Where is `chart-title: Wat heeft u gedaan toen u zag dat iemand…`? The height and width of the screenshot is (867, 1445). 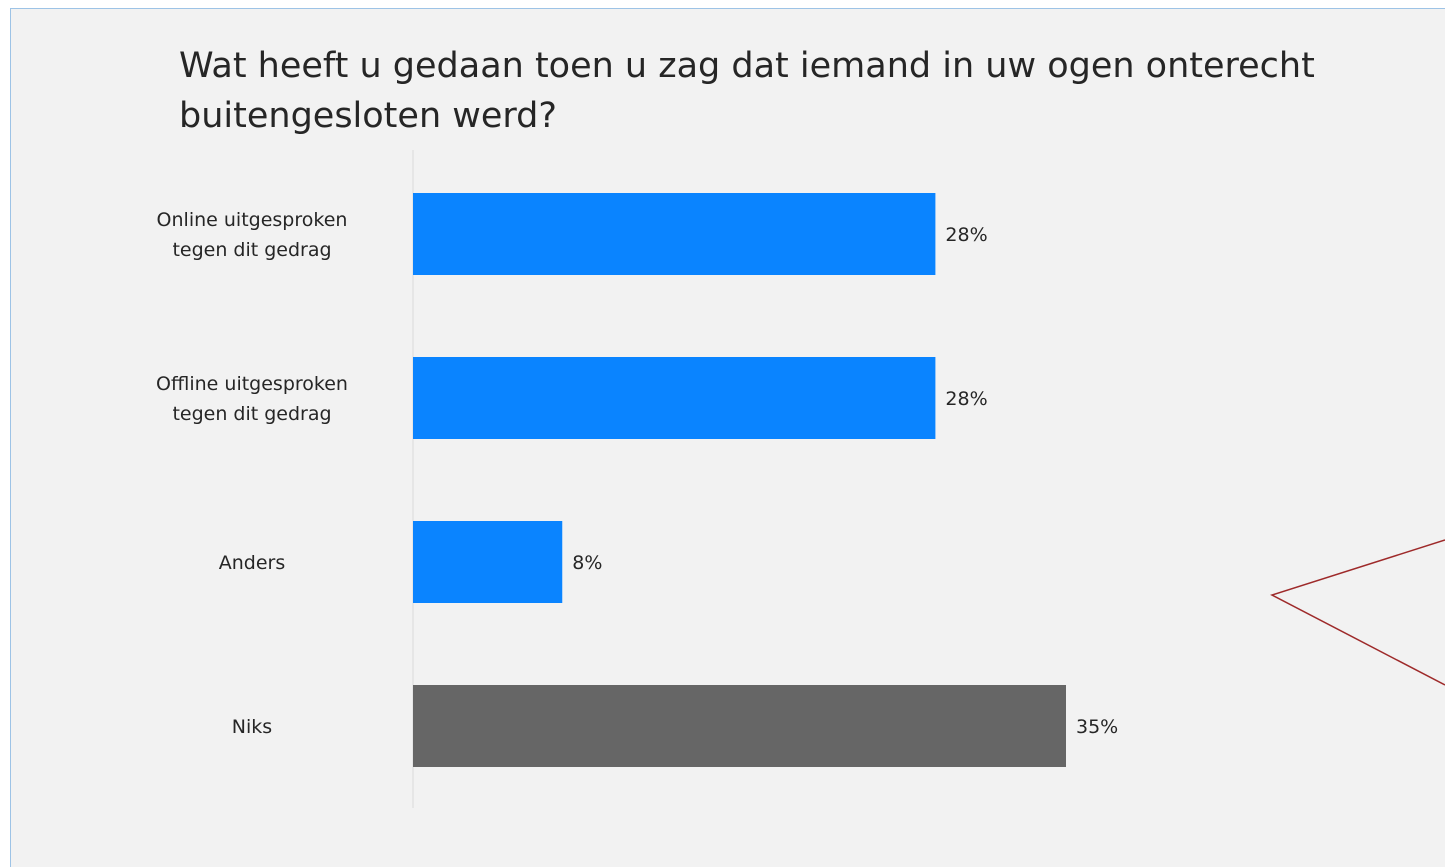
chart-title: Wat heeft u gedaan toen u zag dat iemand… is located at coordinates (747, 91).